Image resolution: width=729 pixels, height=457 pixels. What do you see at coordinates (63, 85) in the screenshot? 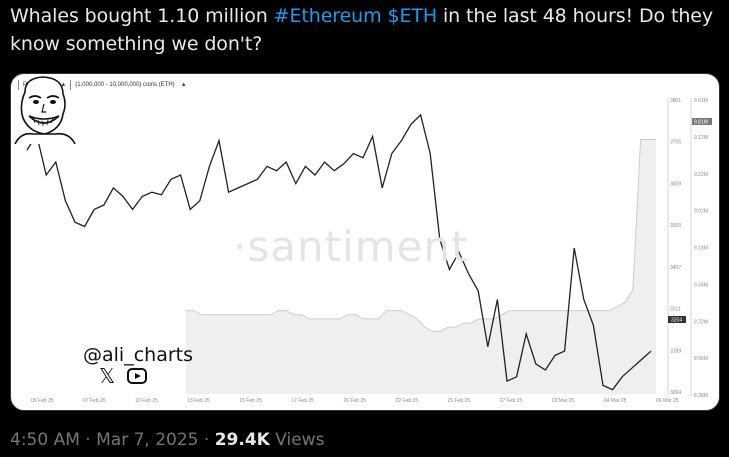
I see `legend-price-arrow-icon: ▲` at bounding box center [63, 85].